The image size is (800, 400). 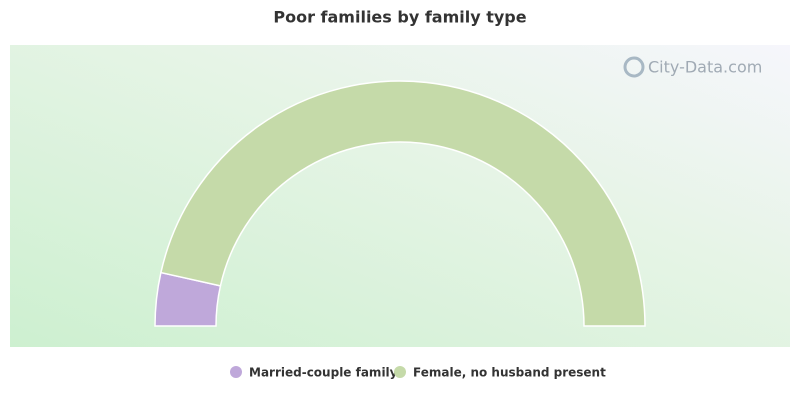 What do you see at coordinates (634, 67) in the screenshot?
I see `watermark-icon` at bounding box center [634, 67].